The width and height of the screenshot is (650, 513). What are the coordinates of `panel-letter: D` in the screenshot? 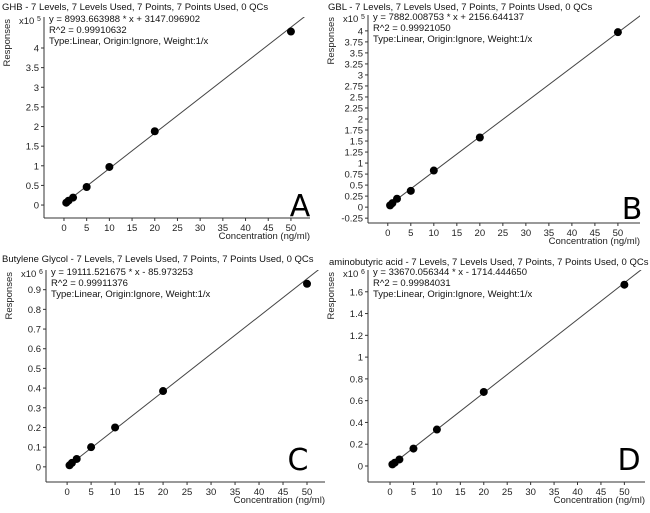 It's located at (628, 460).